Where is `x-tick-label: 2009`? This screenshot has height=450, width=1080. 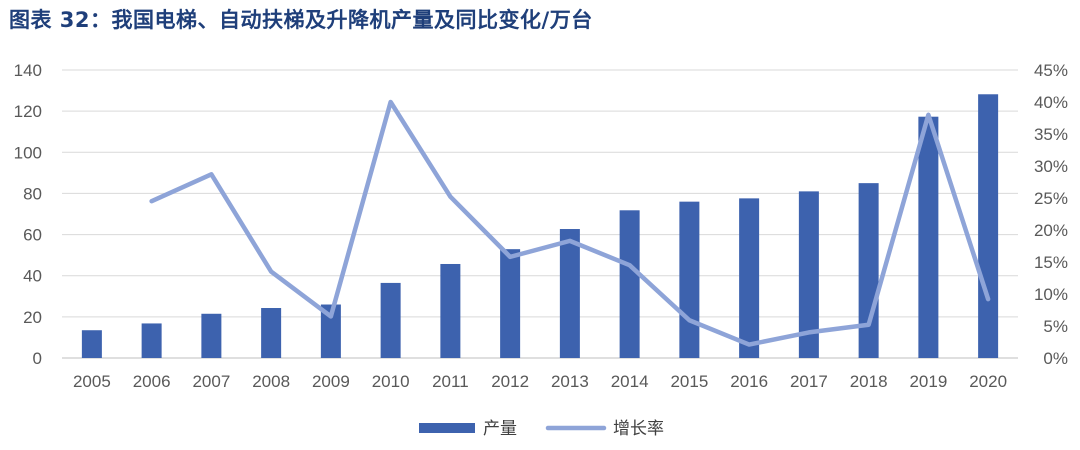 x-tick-label: 2009 is located at coordinates (331, 381).